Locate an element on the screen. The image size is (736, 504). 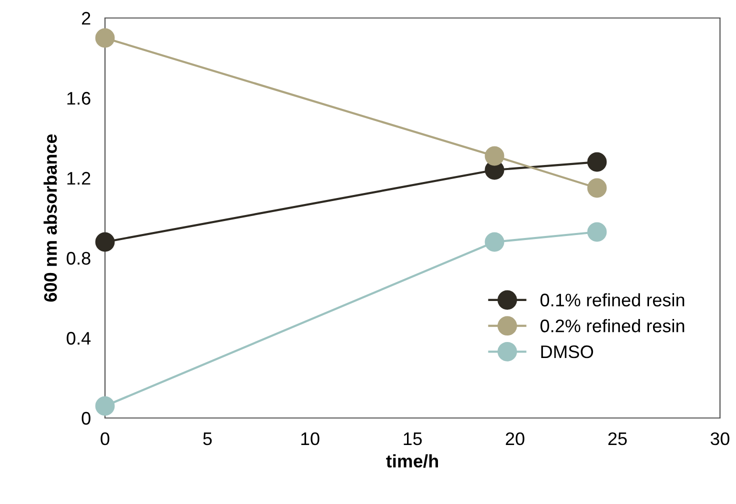
y-tick-label: 1.6 is located at coordinates (78, 98).